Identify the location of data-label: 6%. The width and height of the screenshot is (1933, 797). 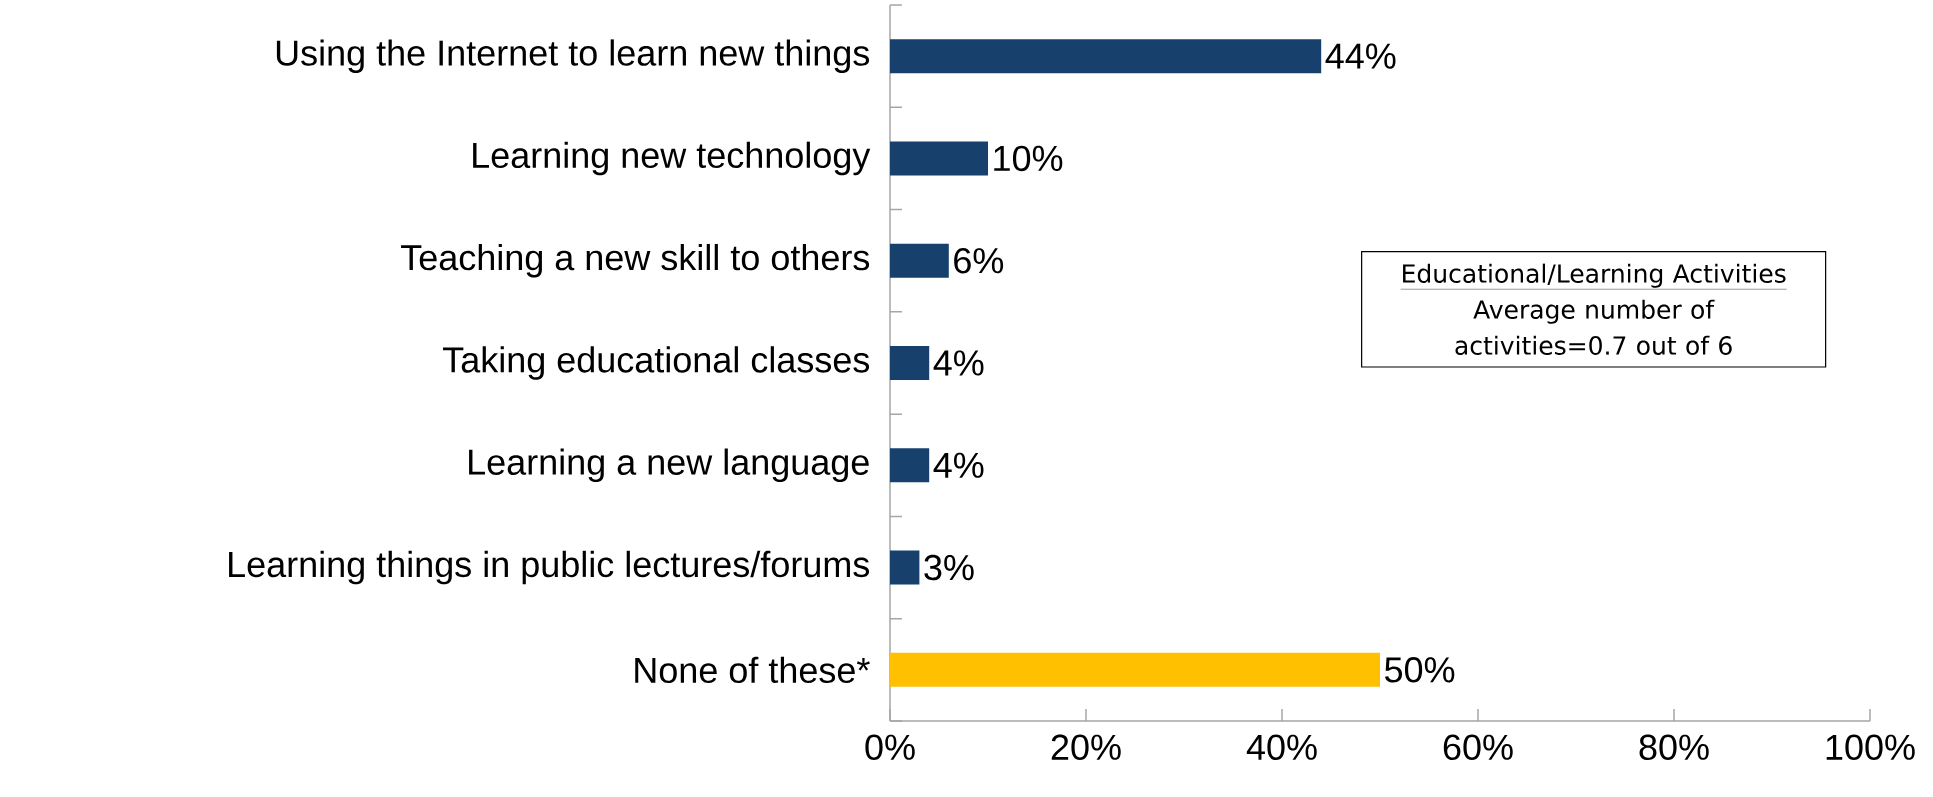
(979, 260).